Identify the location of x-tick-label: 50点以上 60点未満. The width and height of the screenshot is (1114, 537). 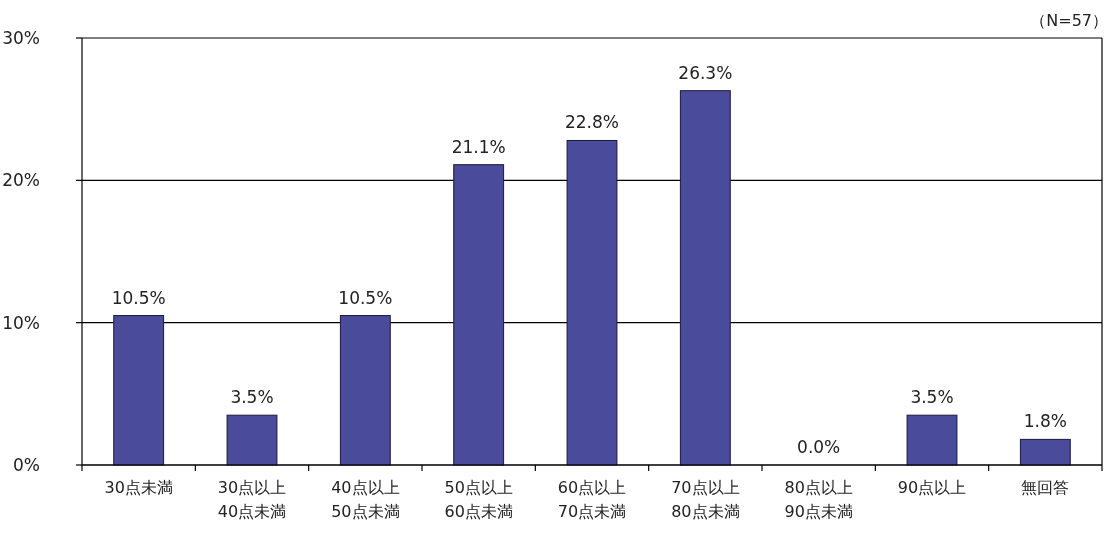
(478, 499).